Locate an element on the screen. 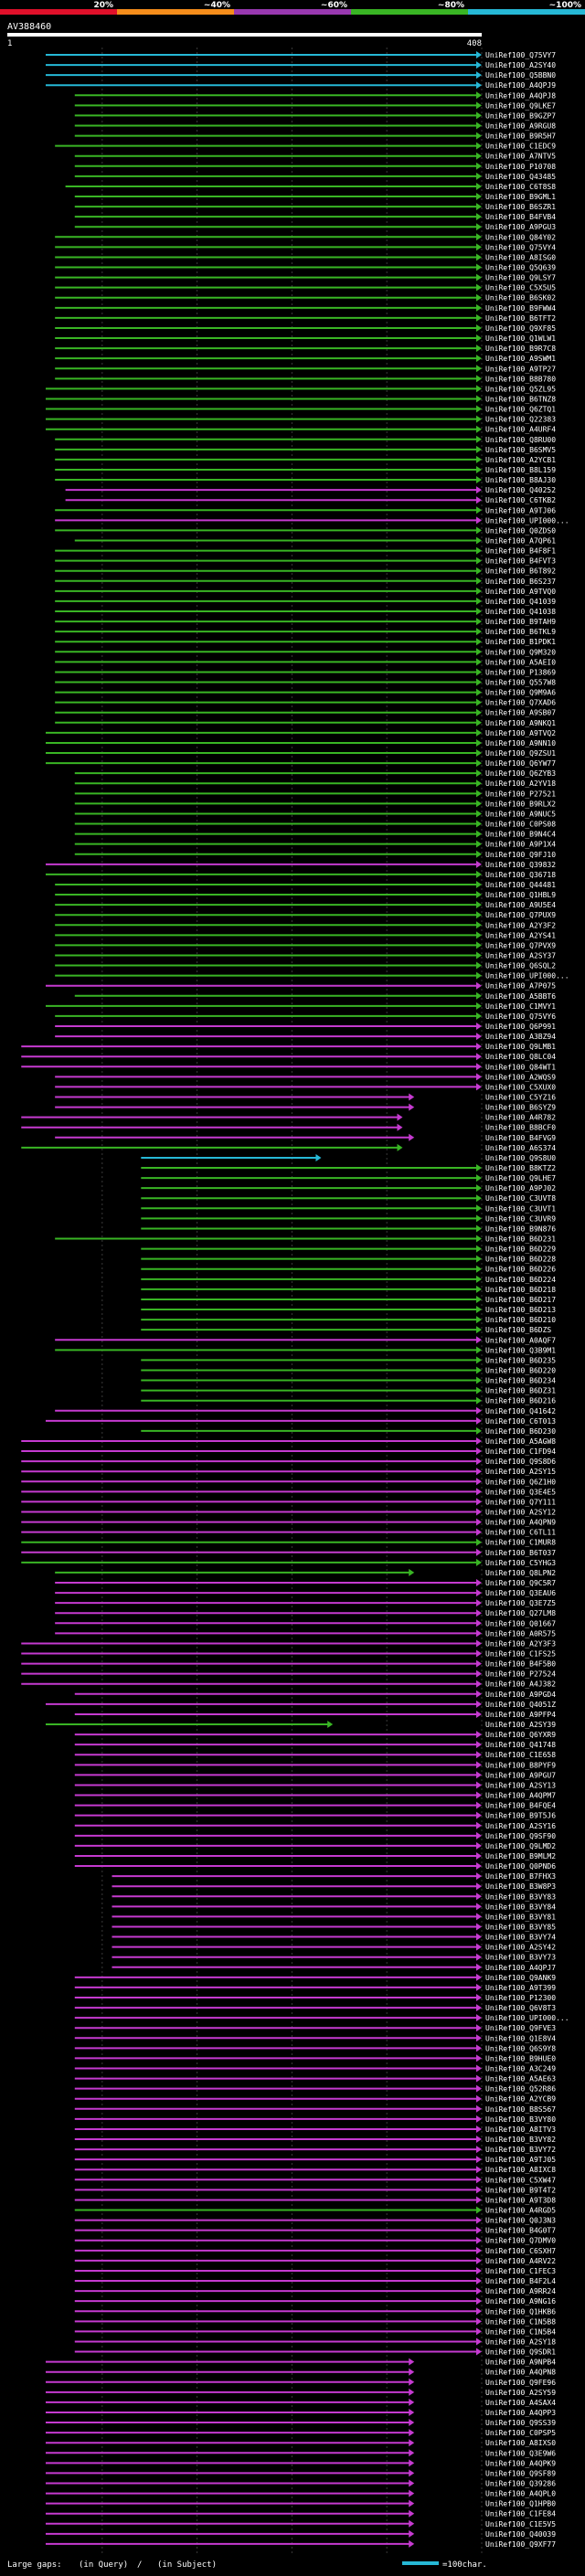 The width and height of the screenshot is (585, 2576). hit-label: UniRef100_Q7PVX9 is located at coordinates (520, 945).